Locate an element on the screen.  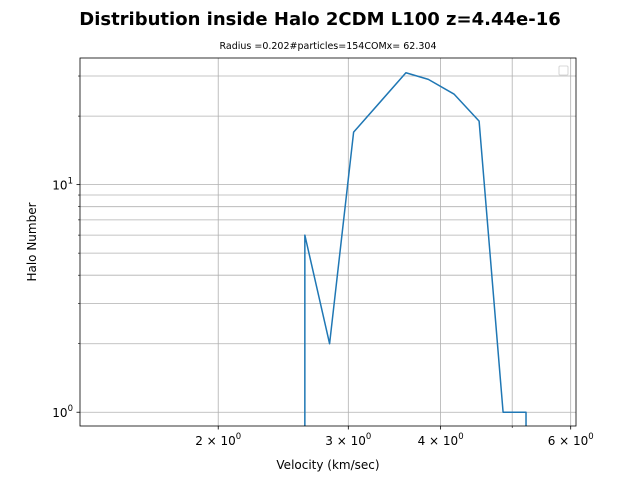
x-tick-label: 6 × 100 is located at coordinates (571, 440).